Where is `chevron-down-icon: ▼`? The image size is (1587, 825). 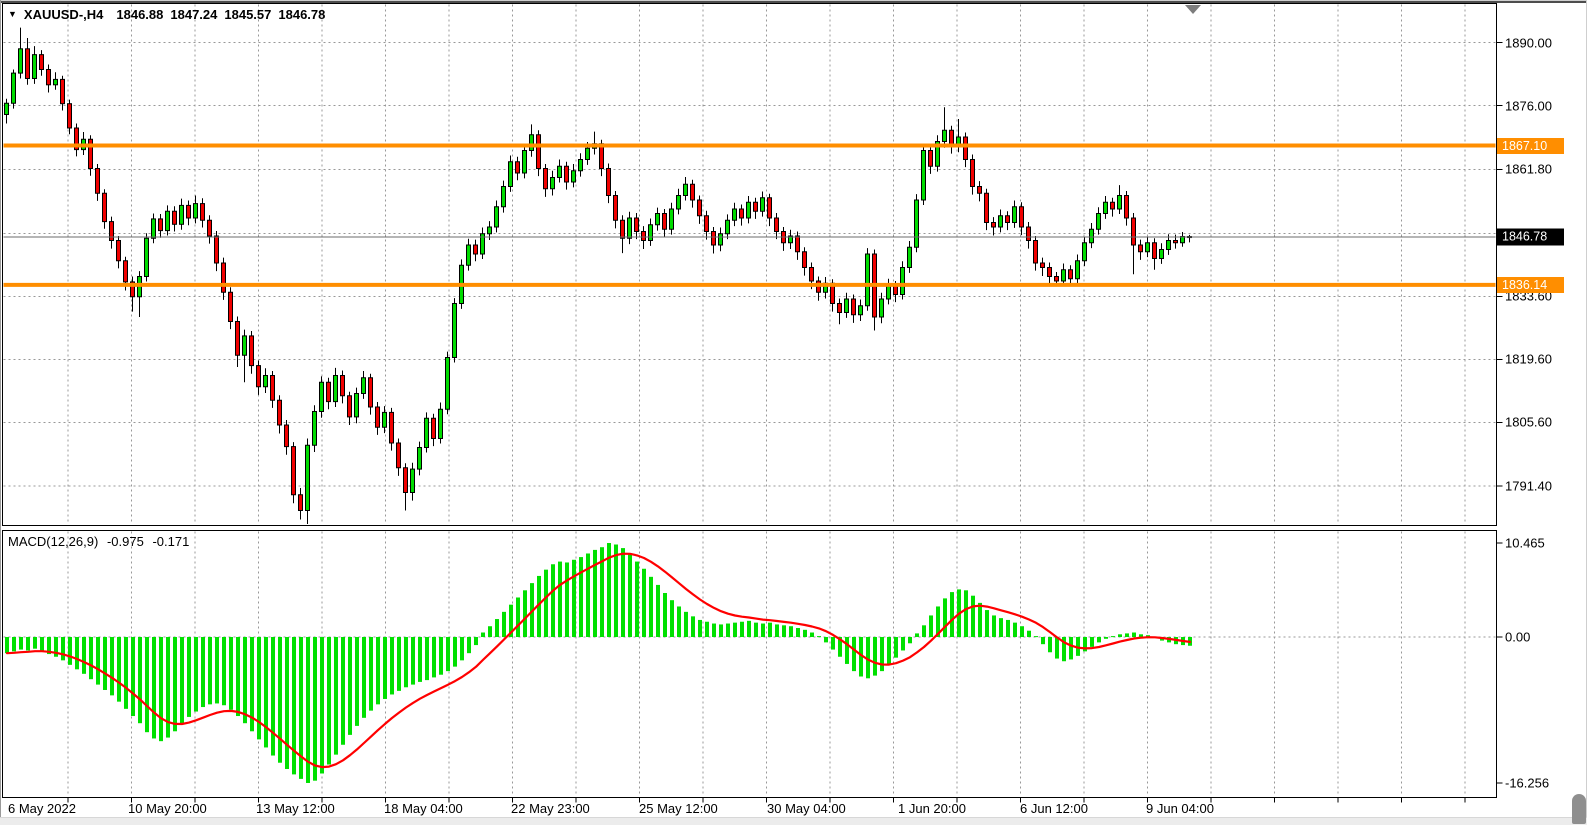
chevron-down-icon: ▼ is located at coordinates (12, 14).